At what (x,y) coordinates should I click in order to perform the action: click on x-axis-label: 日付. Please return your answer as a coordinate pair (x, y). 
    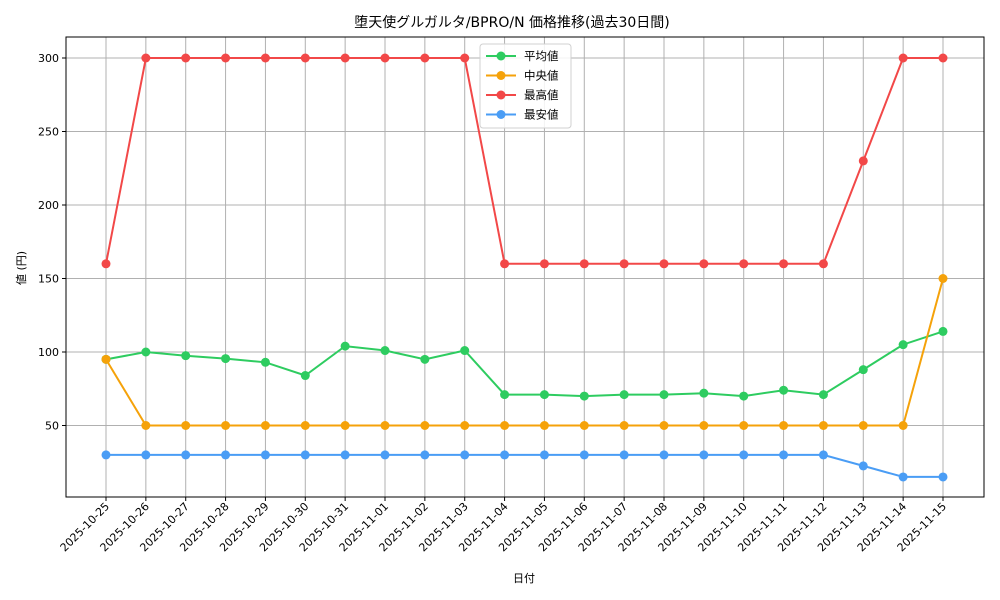
    Looking at the image, I should click on (524, 578).